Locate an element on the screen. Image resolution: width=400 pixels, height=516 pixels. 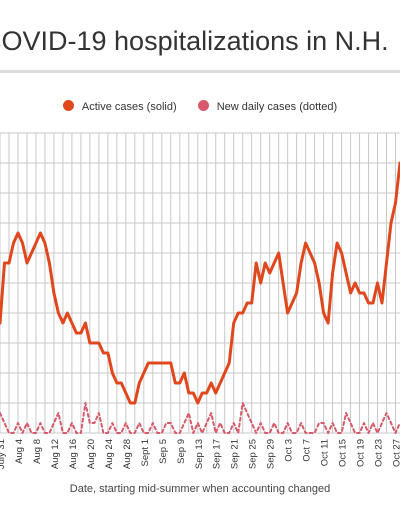
x-tick-label: Sep 5 is located at coordinates (163, 451).